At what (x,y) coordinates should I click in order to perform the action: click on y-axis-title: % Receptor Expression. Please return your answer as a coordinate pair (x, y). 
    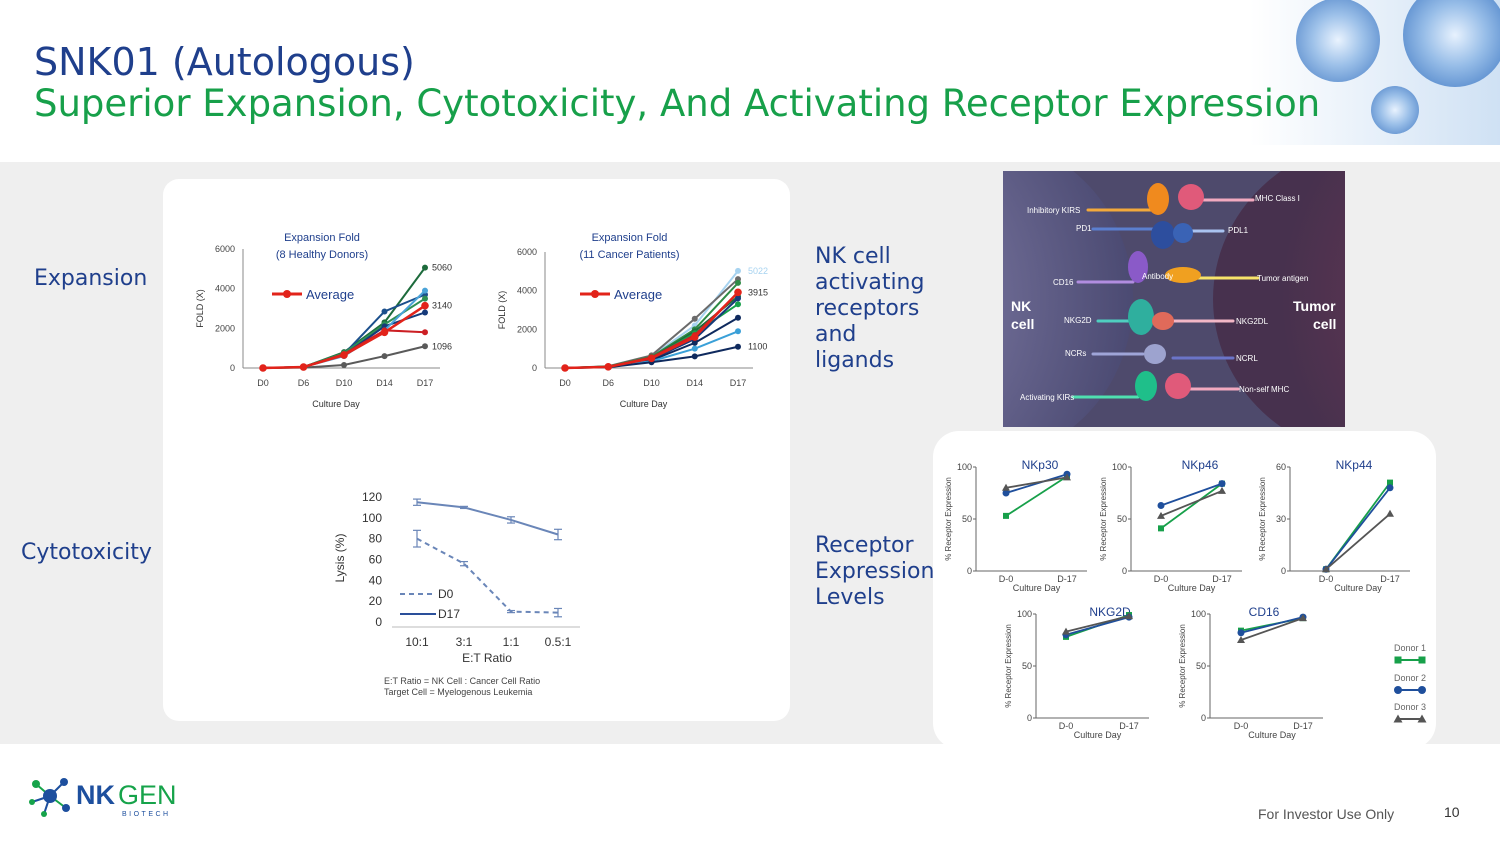
    Looking at the image, I should click on (1008, 666).